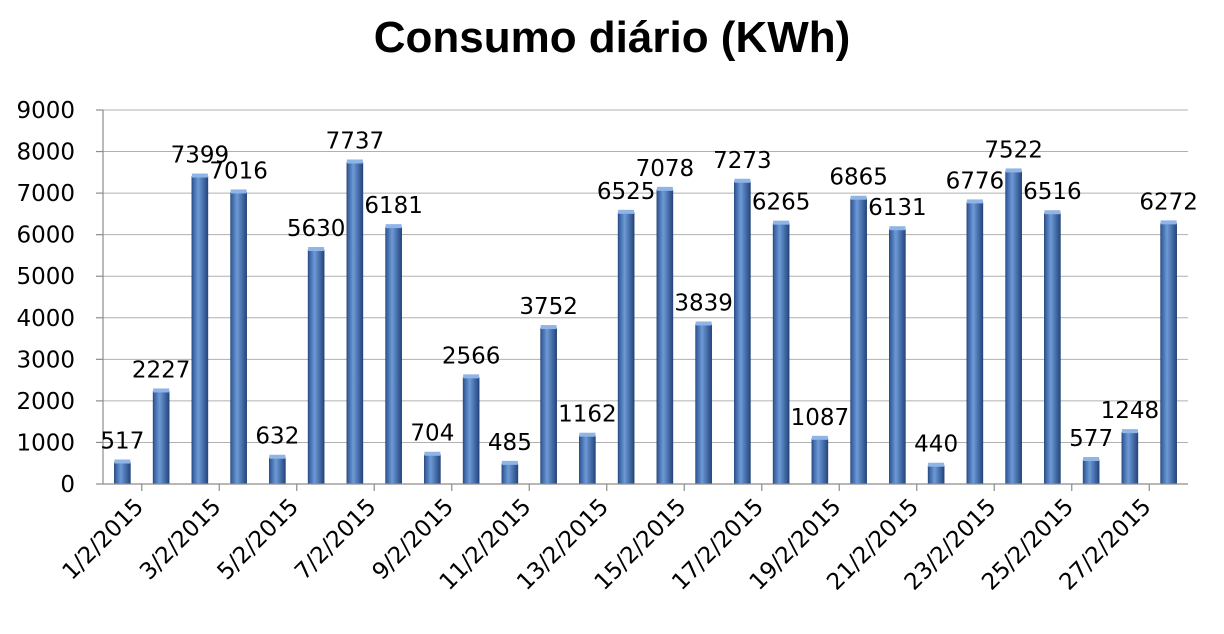  I want to click on y-tick-label: 3000, so click(45, 360).